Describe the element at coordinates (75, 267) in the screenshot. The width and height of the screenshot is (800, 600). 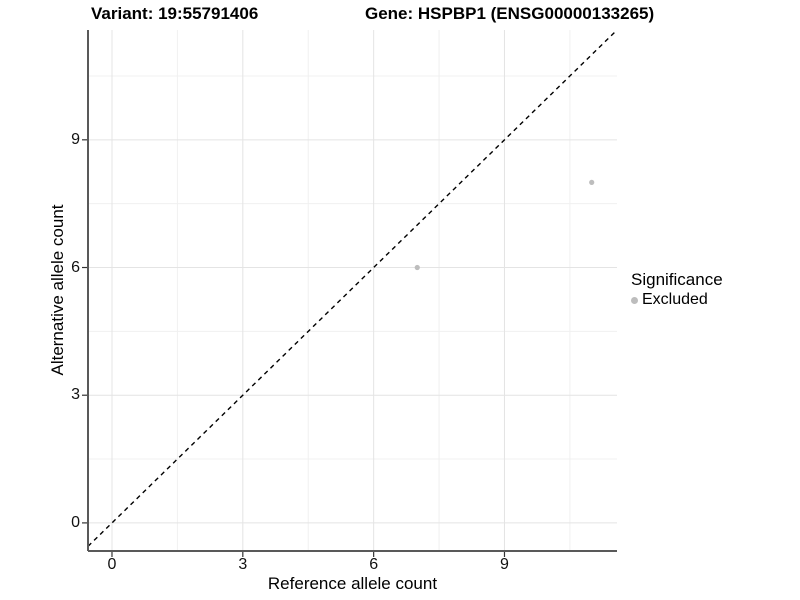
I see `y-tick-label: 6` at that location.